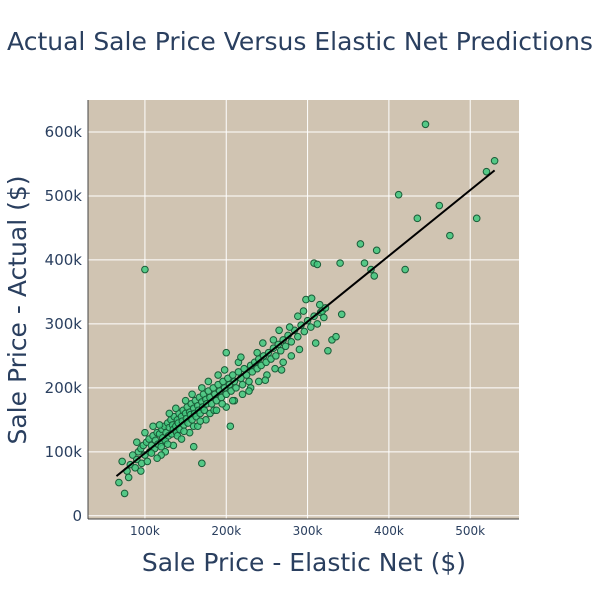 This screenshot has width=600, height=604. I want to click on x-tick-label: 300k, so click(308, 531).